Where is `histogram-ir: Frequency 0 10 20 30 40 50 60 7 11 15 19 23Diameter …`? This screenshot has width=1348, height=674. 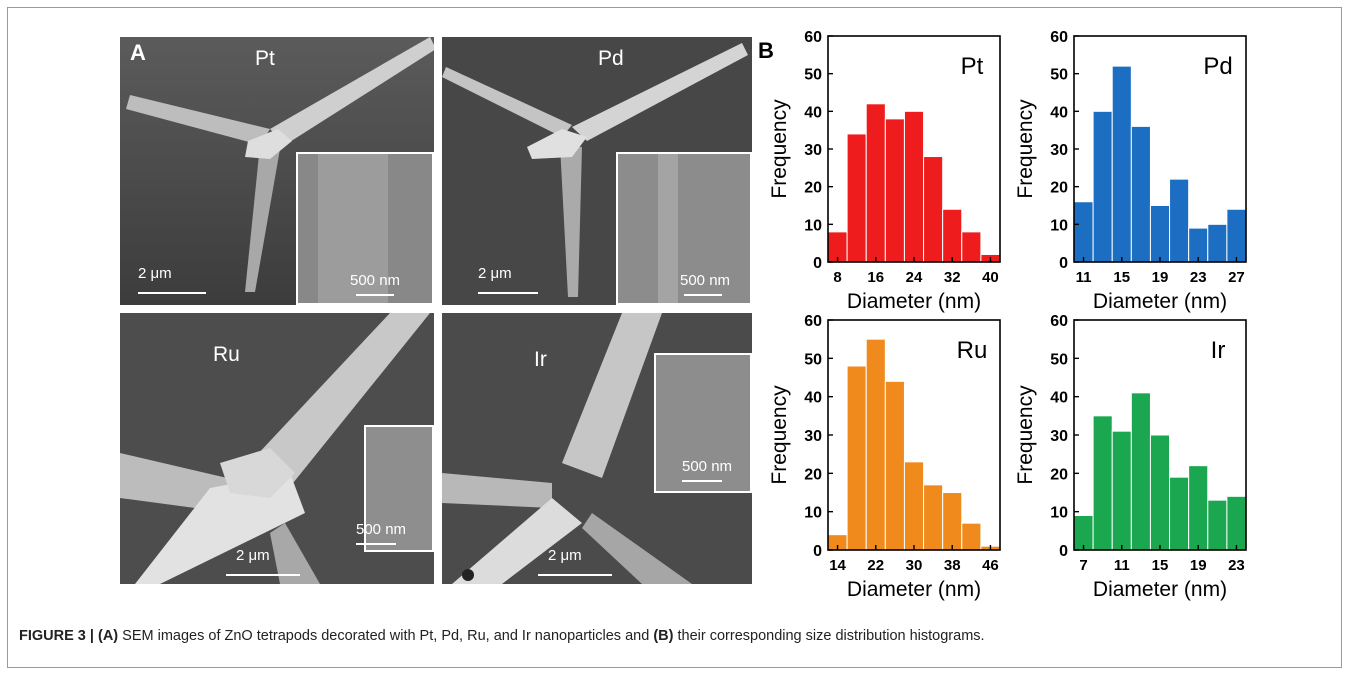 histogram-ir: Frequency 0 10 20 30 40 50 60 7 11 15 19 23Diameter … is located at coordinates (1130, 457).